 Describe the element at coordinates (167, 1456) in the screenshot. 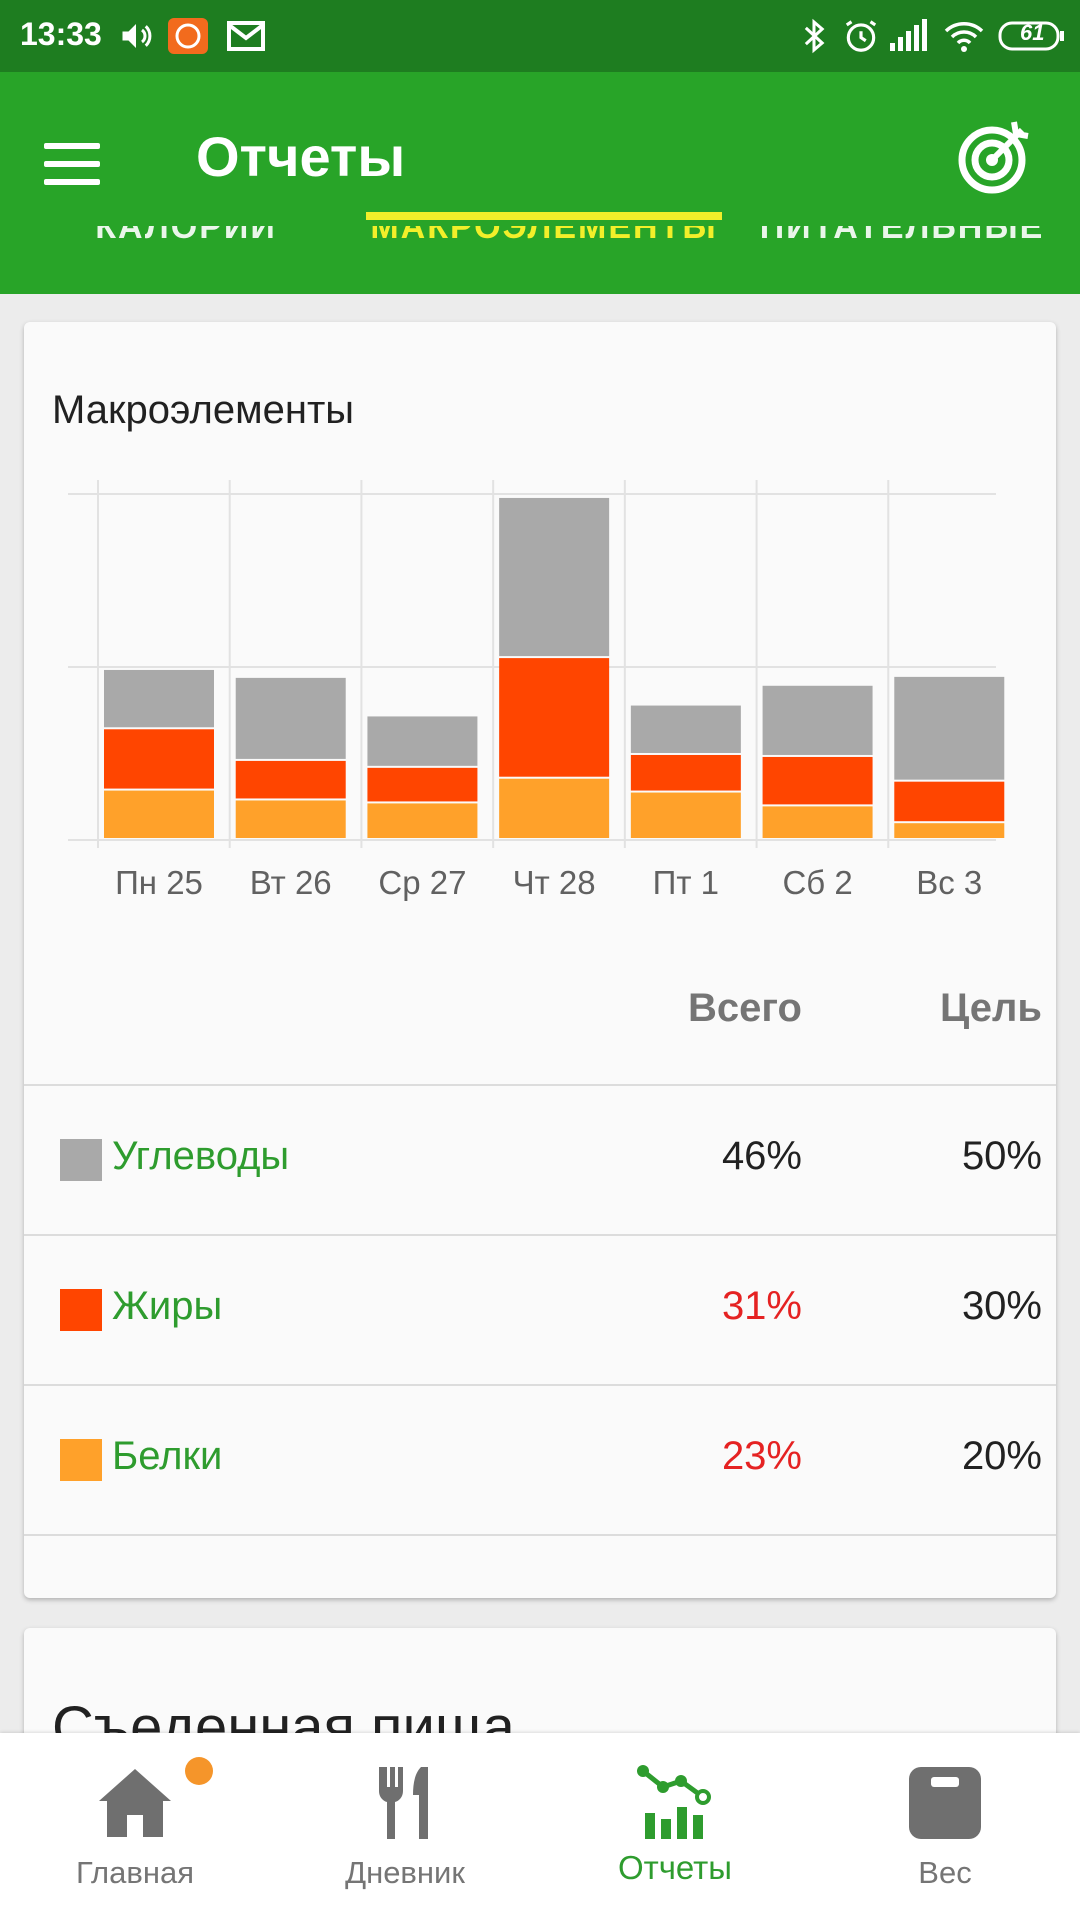

I see `macro-name: Белки` at that location.